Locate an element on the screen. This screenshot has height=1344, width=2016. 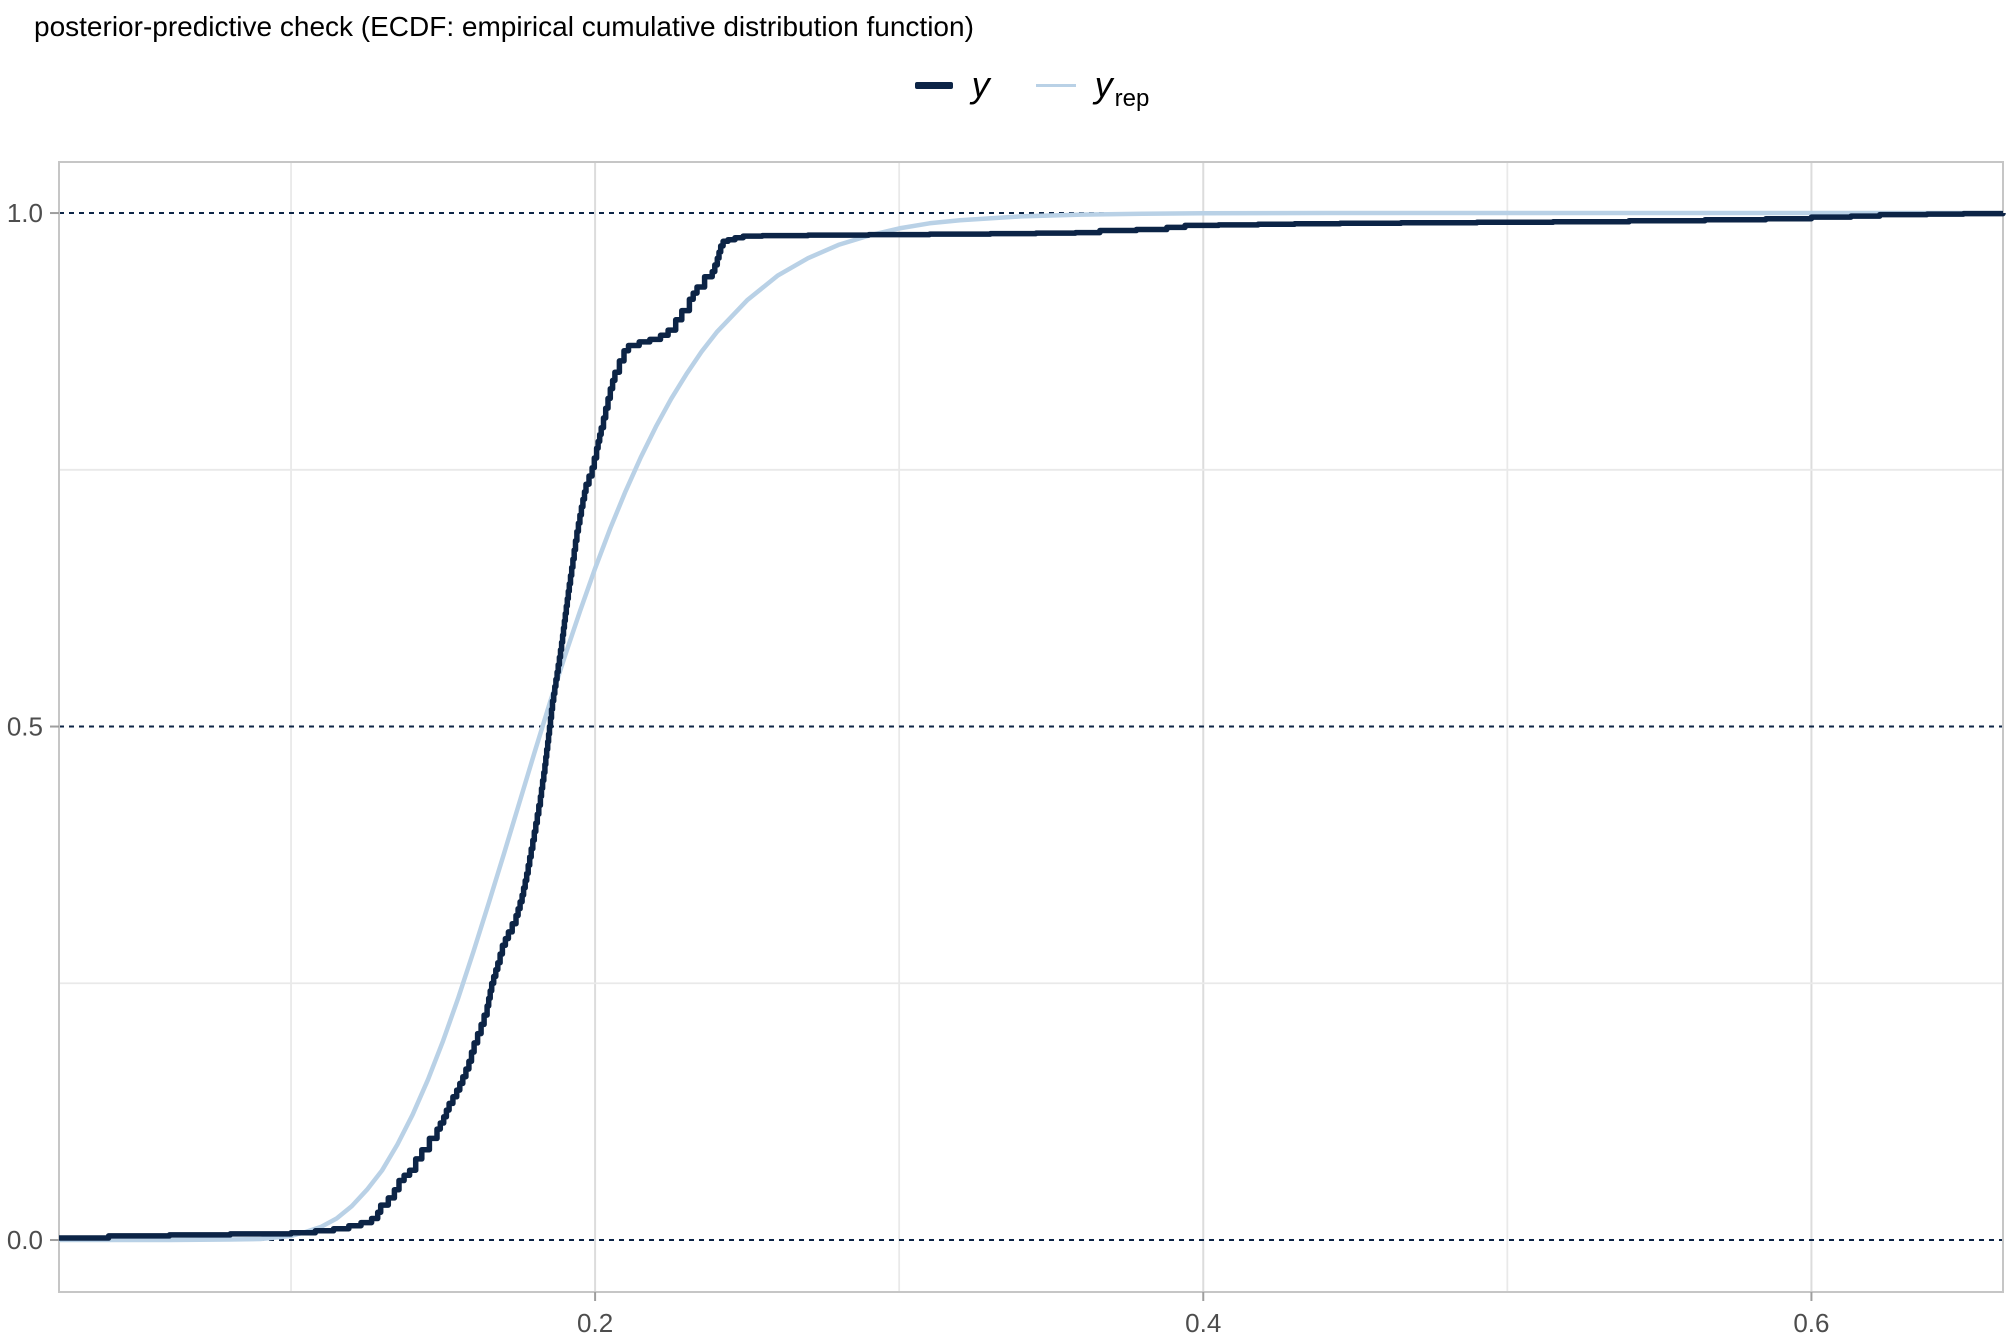
y-tick-label: 0.5 is located at coordinates (25, 727).